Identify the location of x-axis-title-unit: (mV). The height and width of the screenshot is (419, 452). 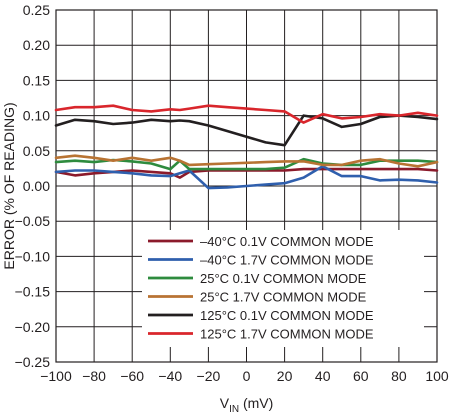
(256, 403).